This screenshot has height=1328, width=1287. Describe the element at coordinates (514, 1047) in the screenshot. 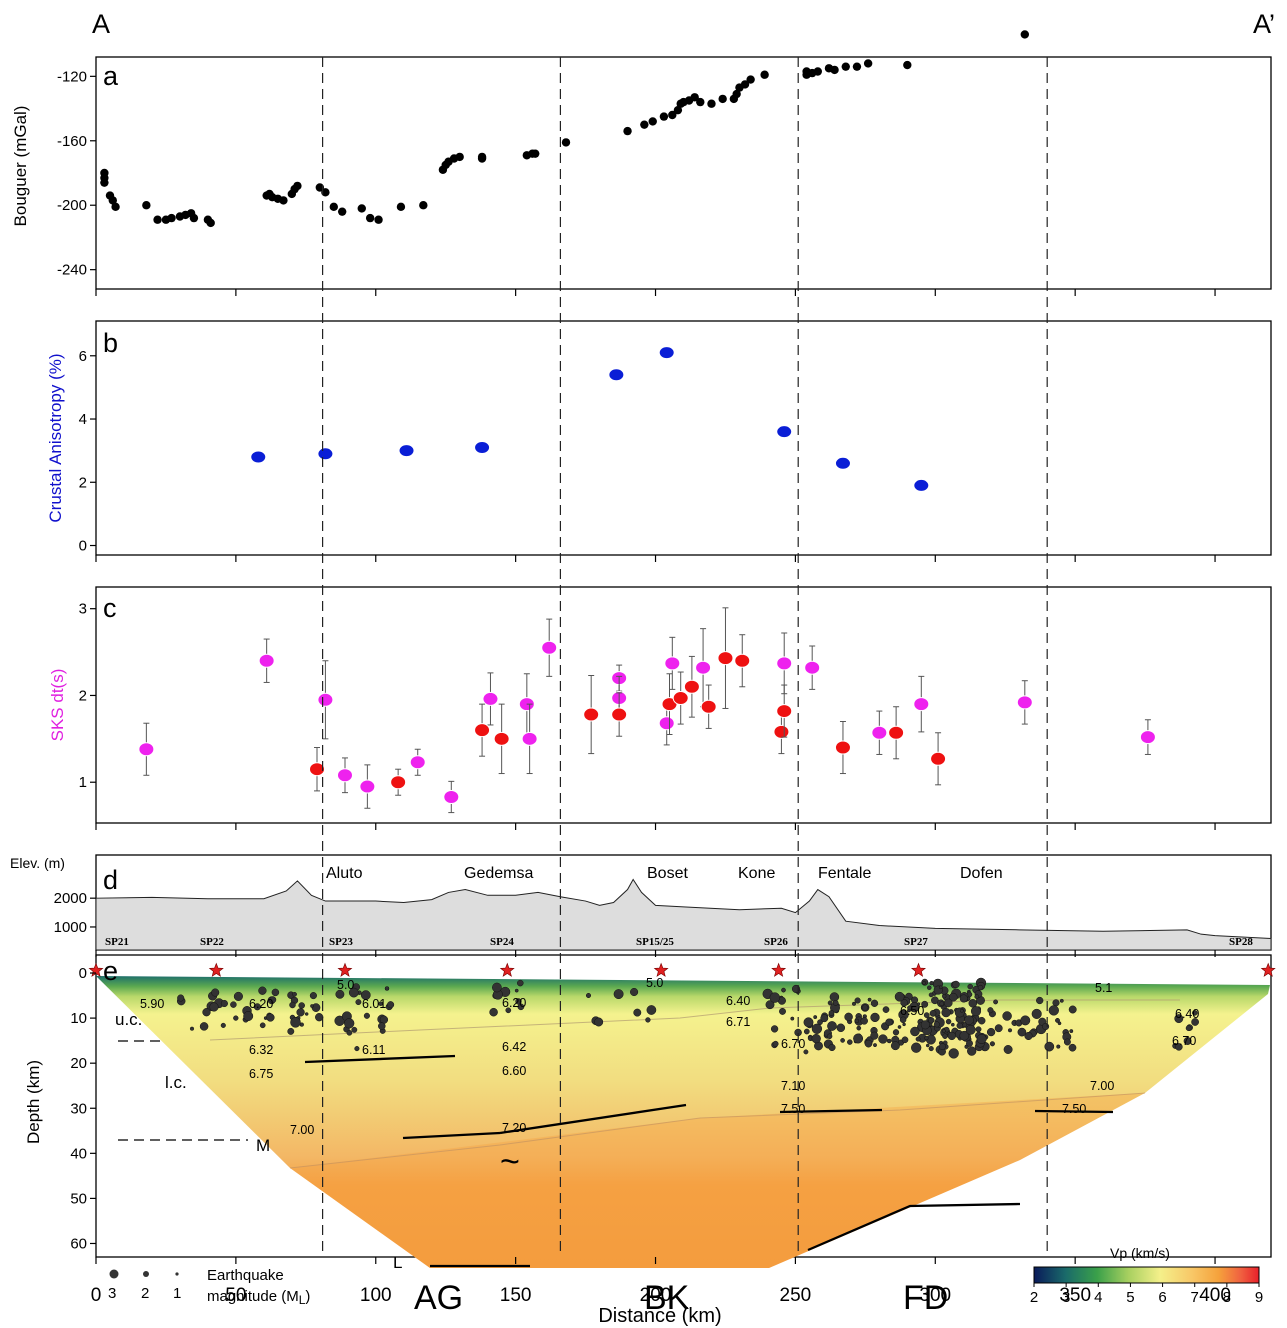

I see `velocity-label-8: 6.42` at that location.